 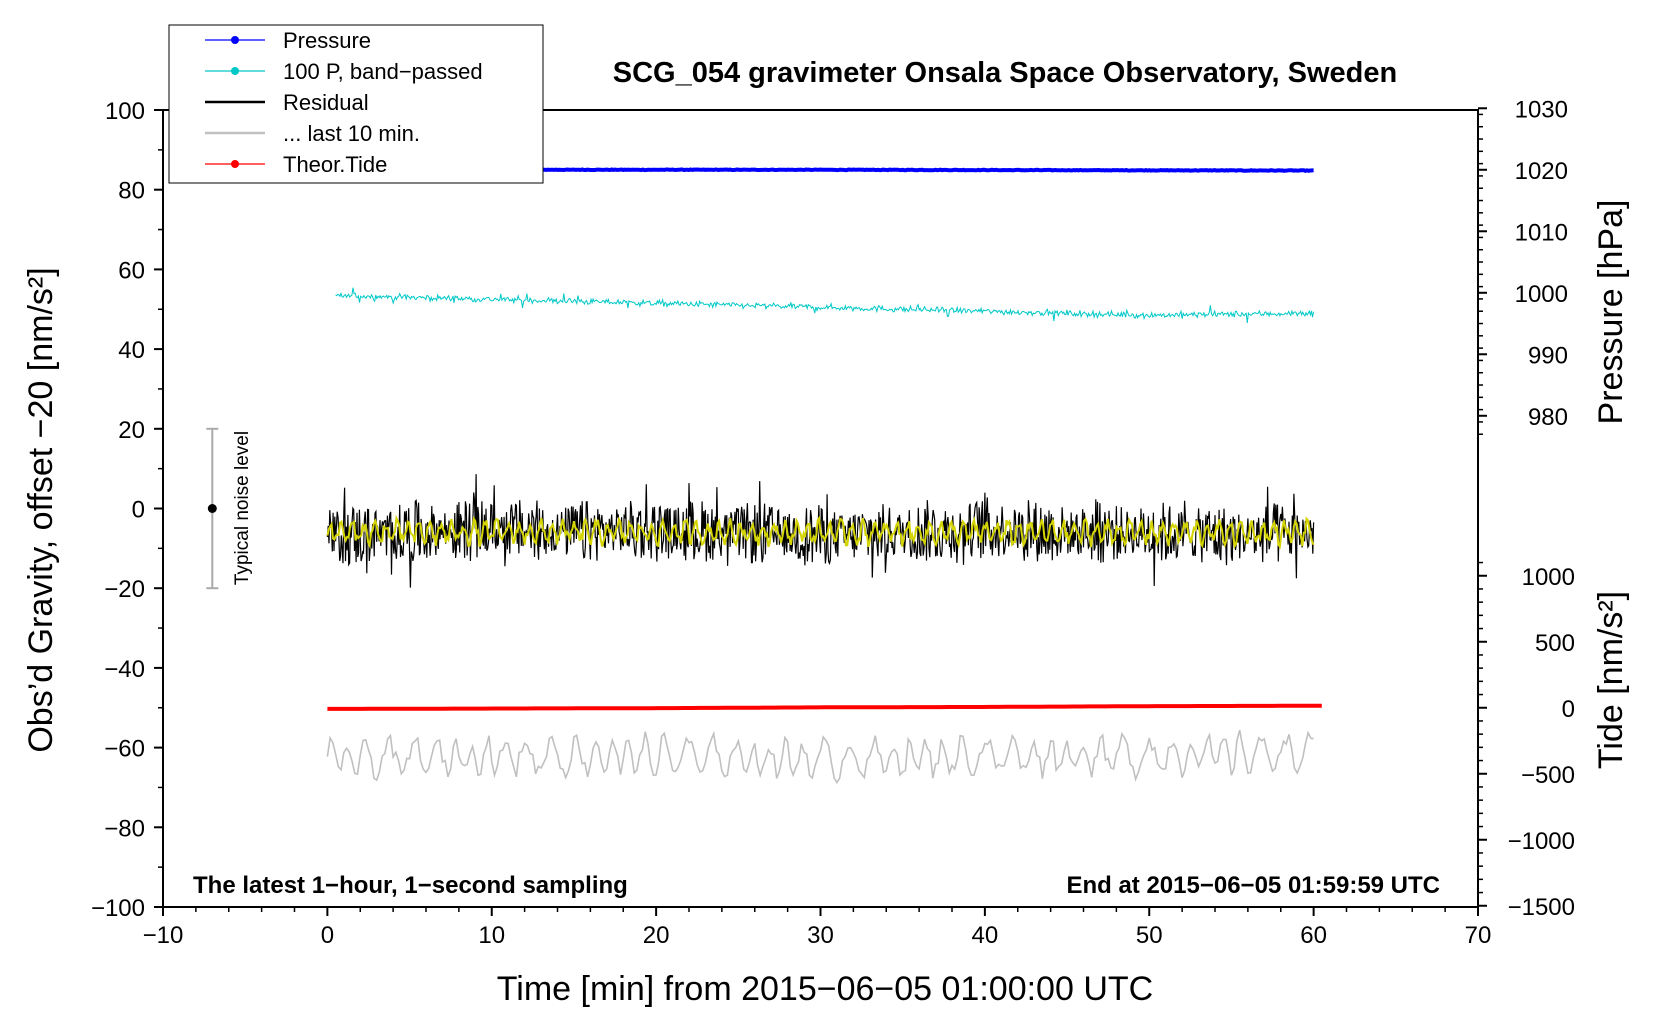 What do you see at coordinates (985, 935) in the screenshot?
I see `x-tick-label: 40` at bounding box center [985, 935].